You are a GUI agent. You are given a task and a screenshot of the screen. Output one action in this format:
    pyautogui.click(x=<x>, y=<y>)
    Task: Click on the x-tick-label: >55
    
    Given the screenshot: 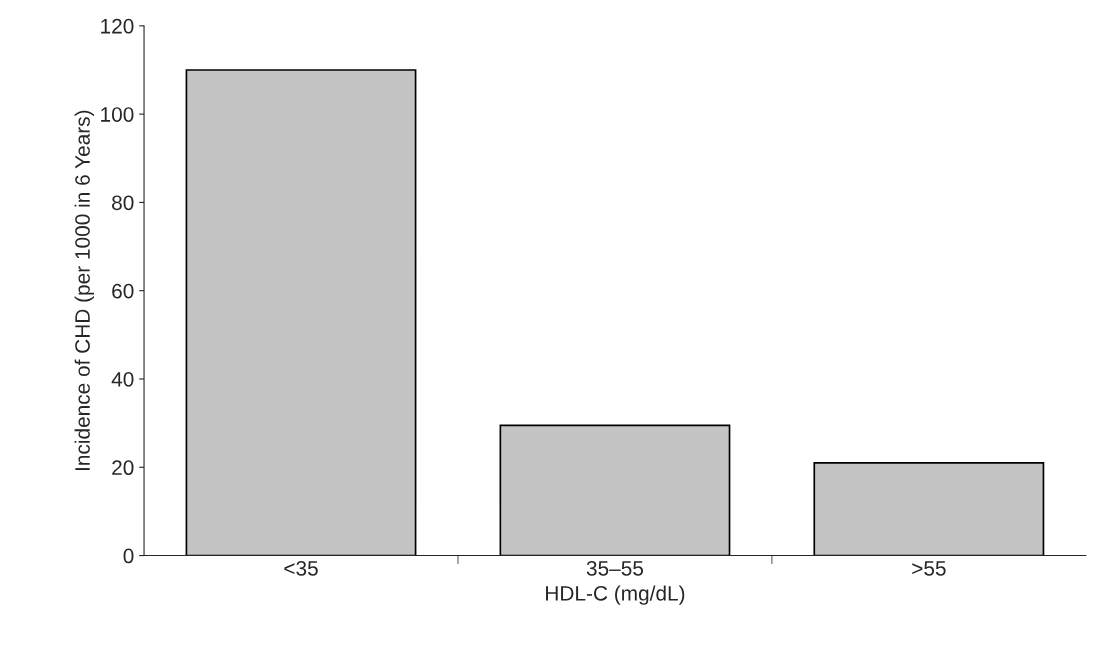 What is the action you would take?
    pyautogui.click(x=929, y=568)
    